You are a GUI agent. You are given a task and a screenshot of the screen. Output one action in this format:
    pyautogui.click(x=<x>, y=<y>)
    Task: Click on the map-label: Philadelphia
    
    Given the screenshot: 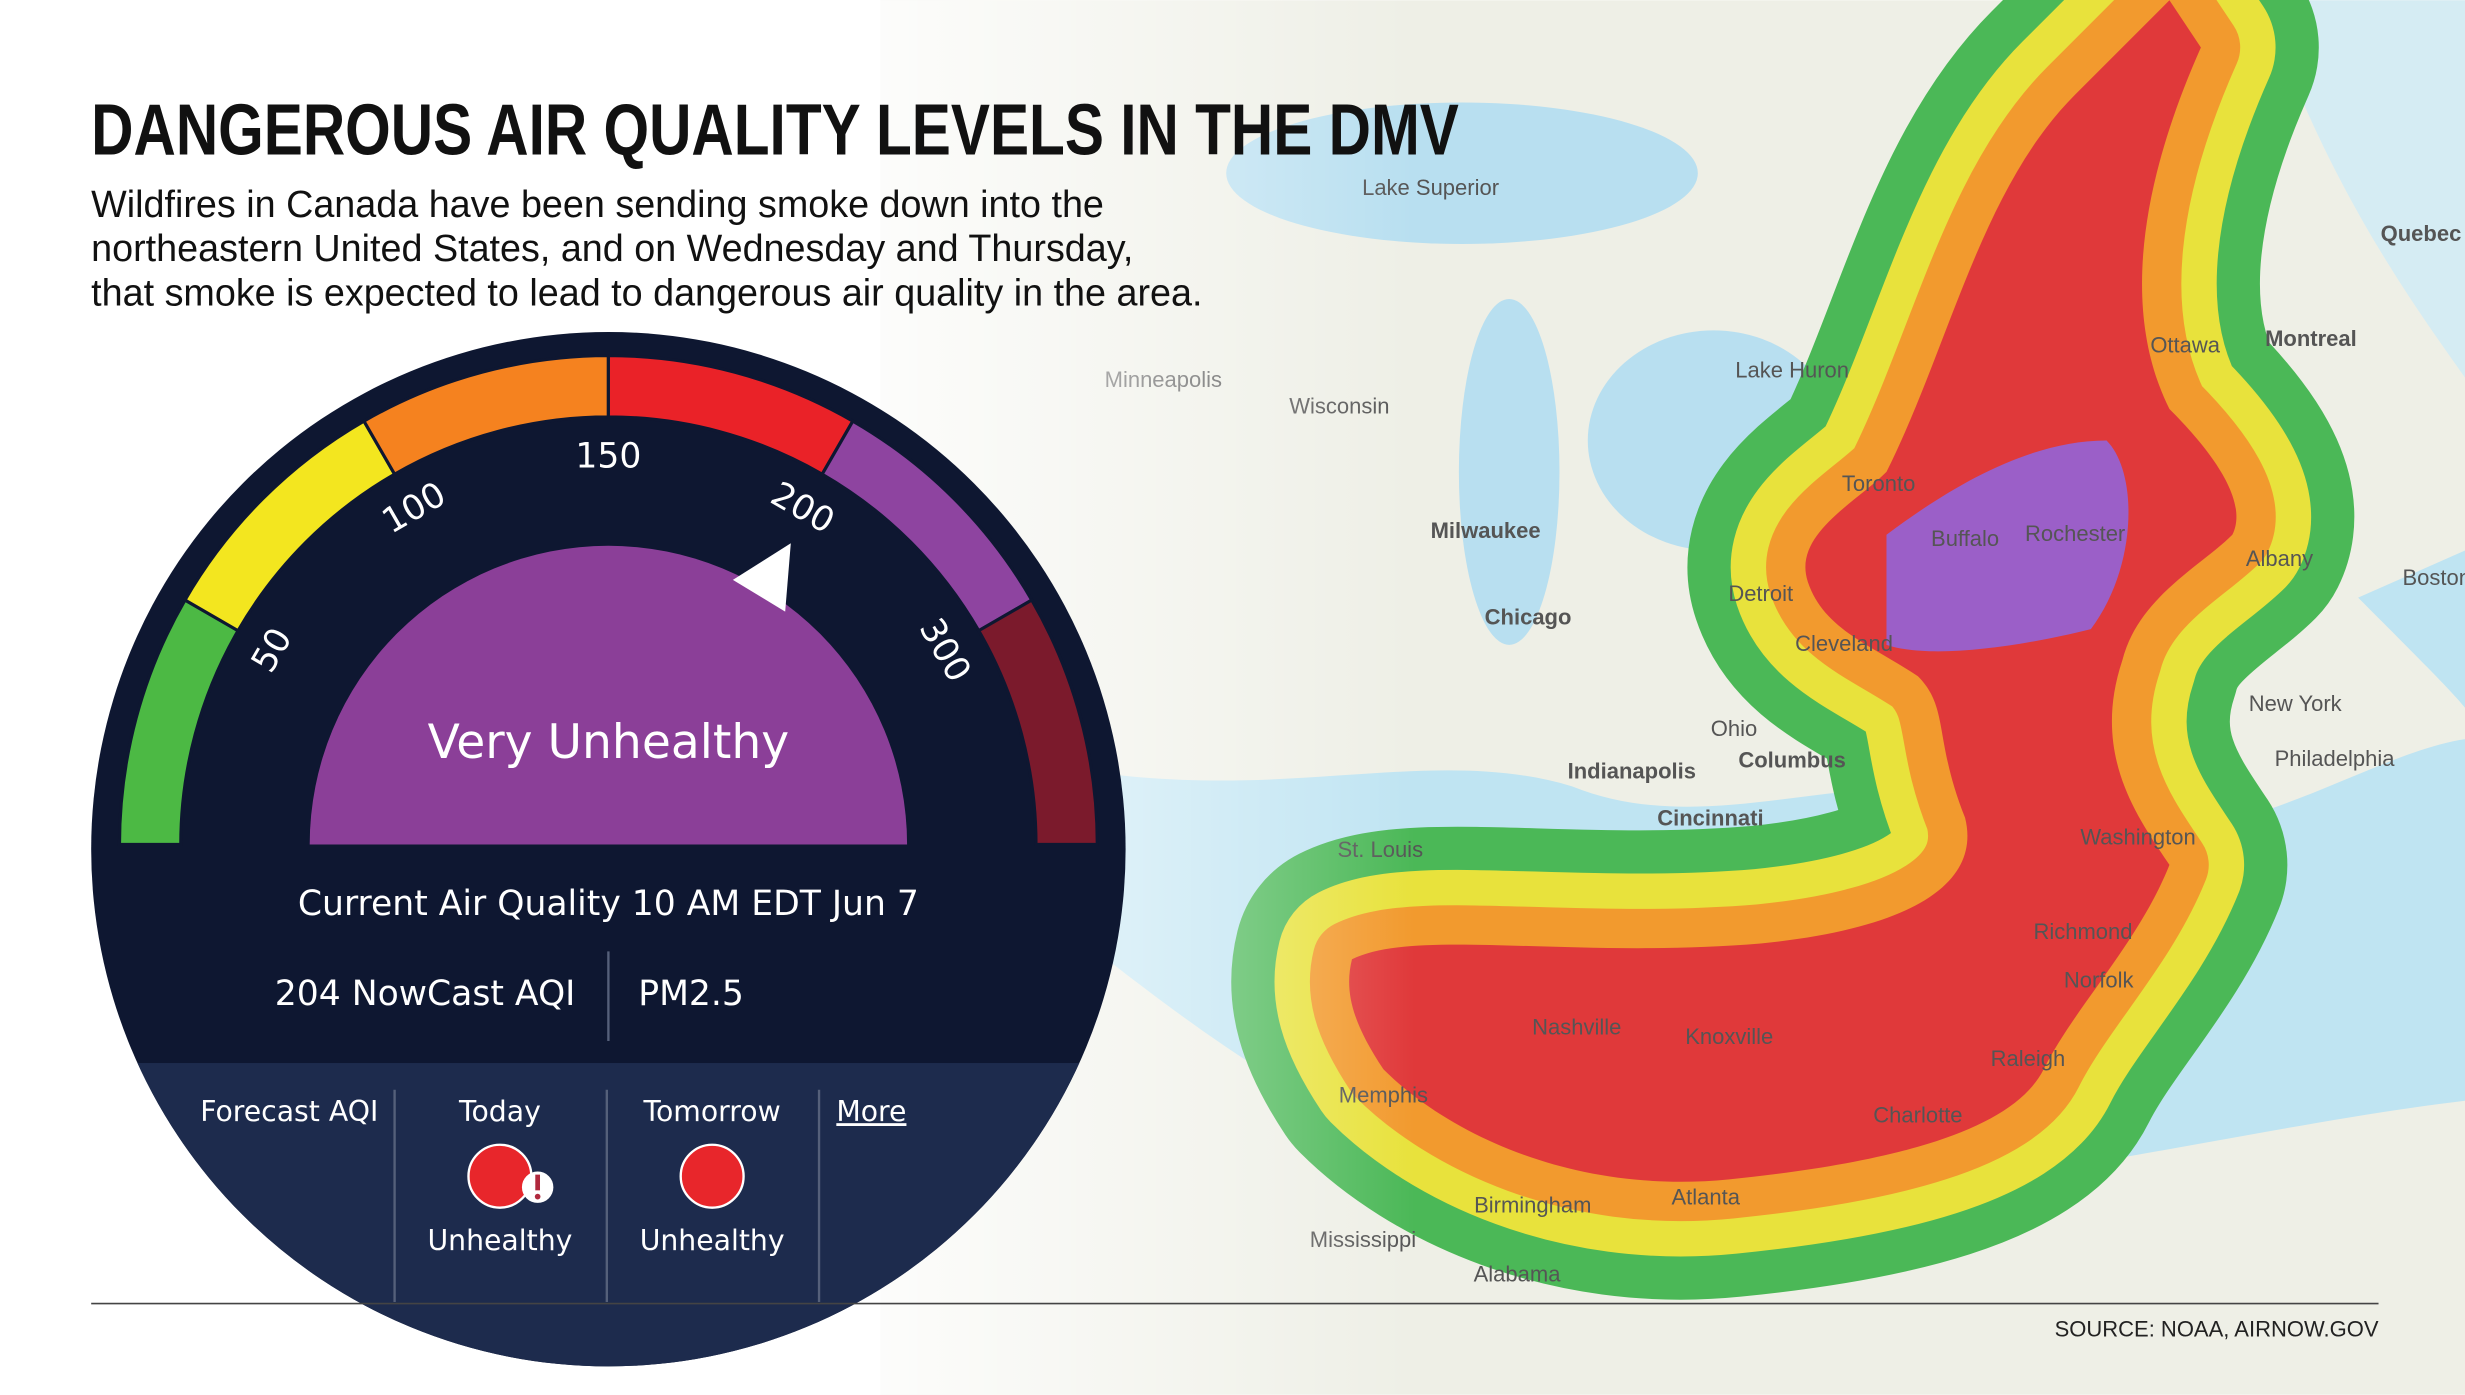 What is the action you would take?
    pyautogui.click(x=2335, y=758)
    